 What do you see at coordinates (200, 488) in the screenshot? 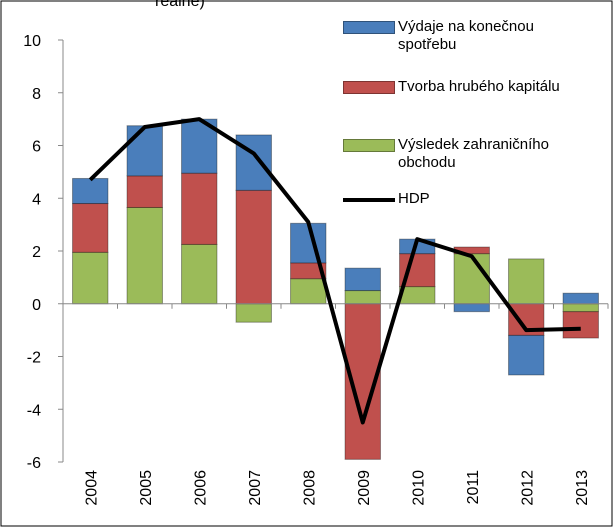
I see `x-tick-label: 2006` at bounding box center [200, 488].